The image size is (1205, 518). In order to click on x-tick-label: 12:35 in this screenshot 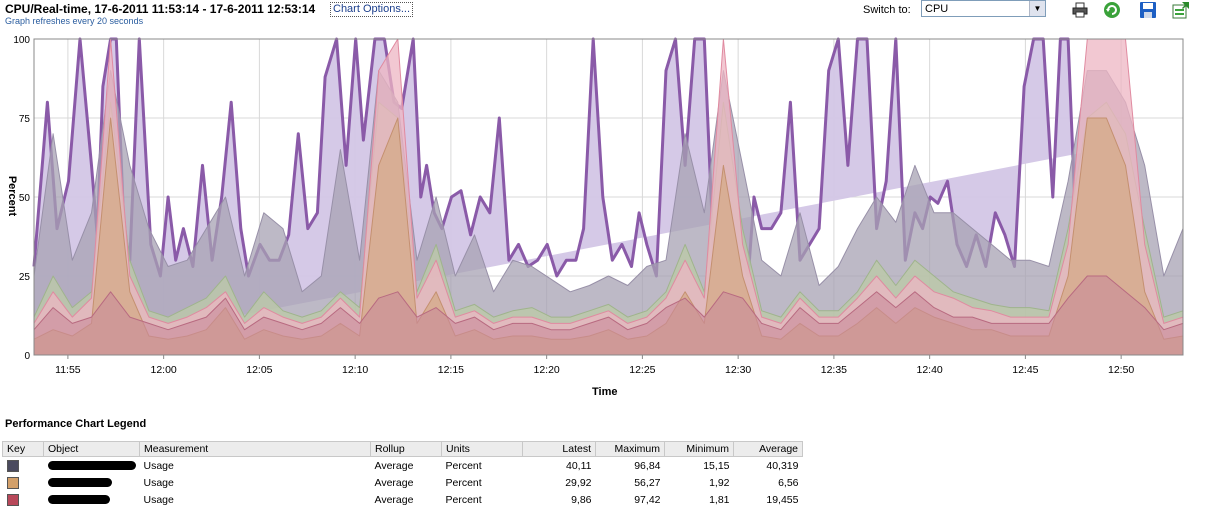, I will do `click(834, 370)`.